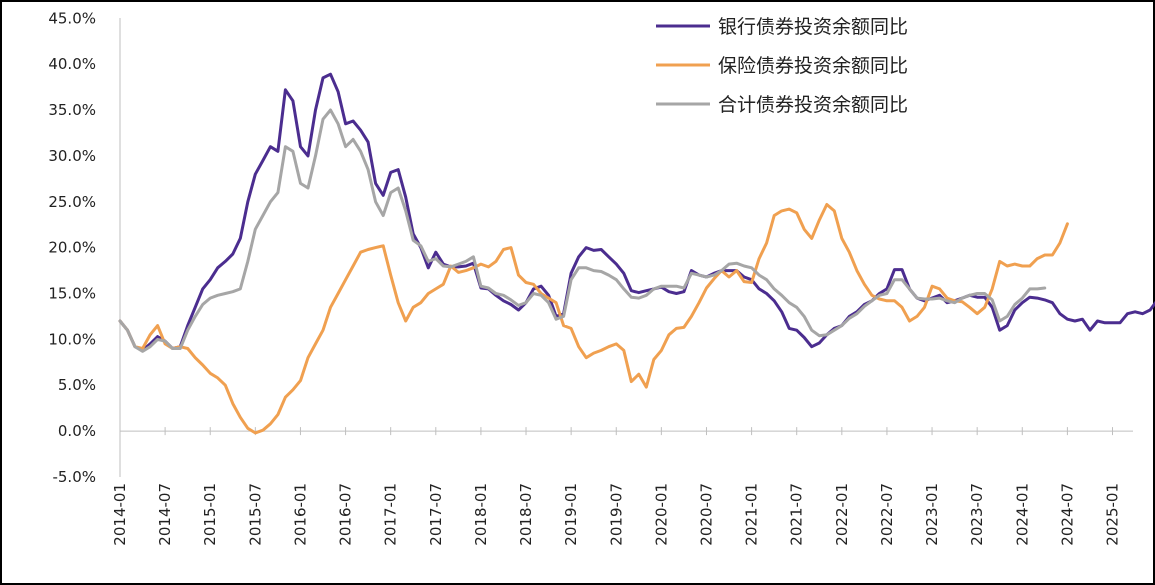 This screenshot has height=585, width=1155. What do you see at coordinates (1067, 514) in the screenshot?
I see `x-tick-label: 2024-07` at bounding box center [1067, 514].